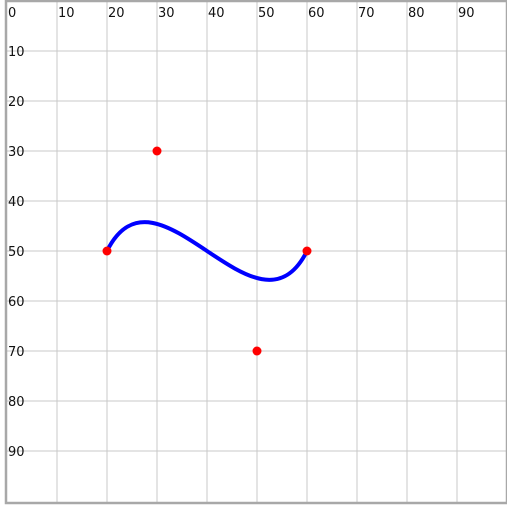 The width and height of the screenshot is (507, 513). What do you see at coordinates (366, 13) in the screenshot?
I see `x-tick-label-70: 70` at bounding box center [366, 13].